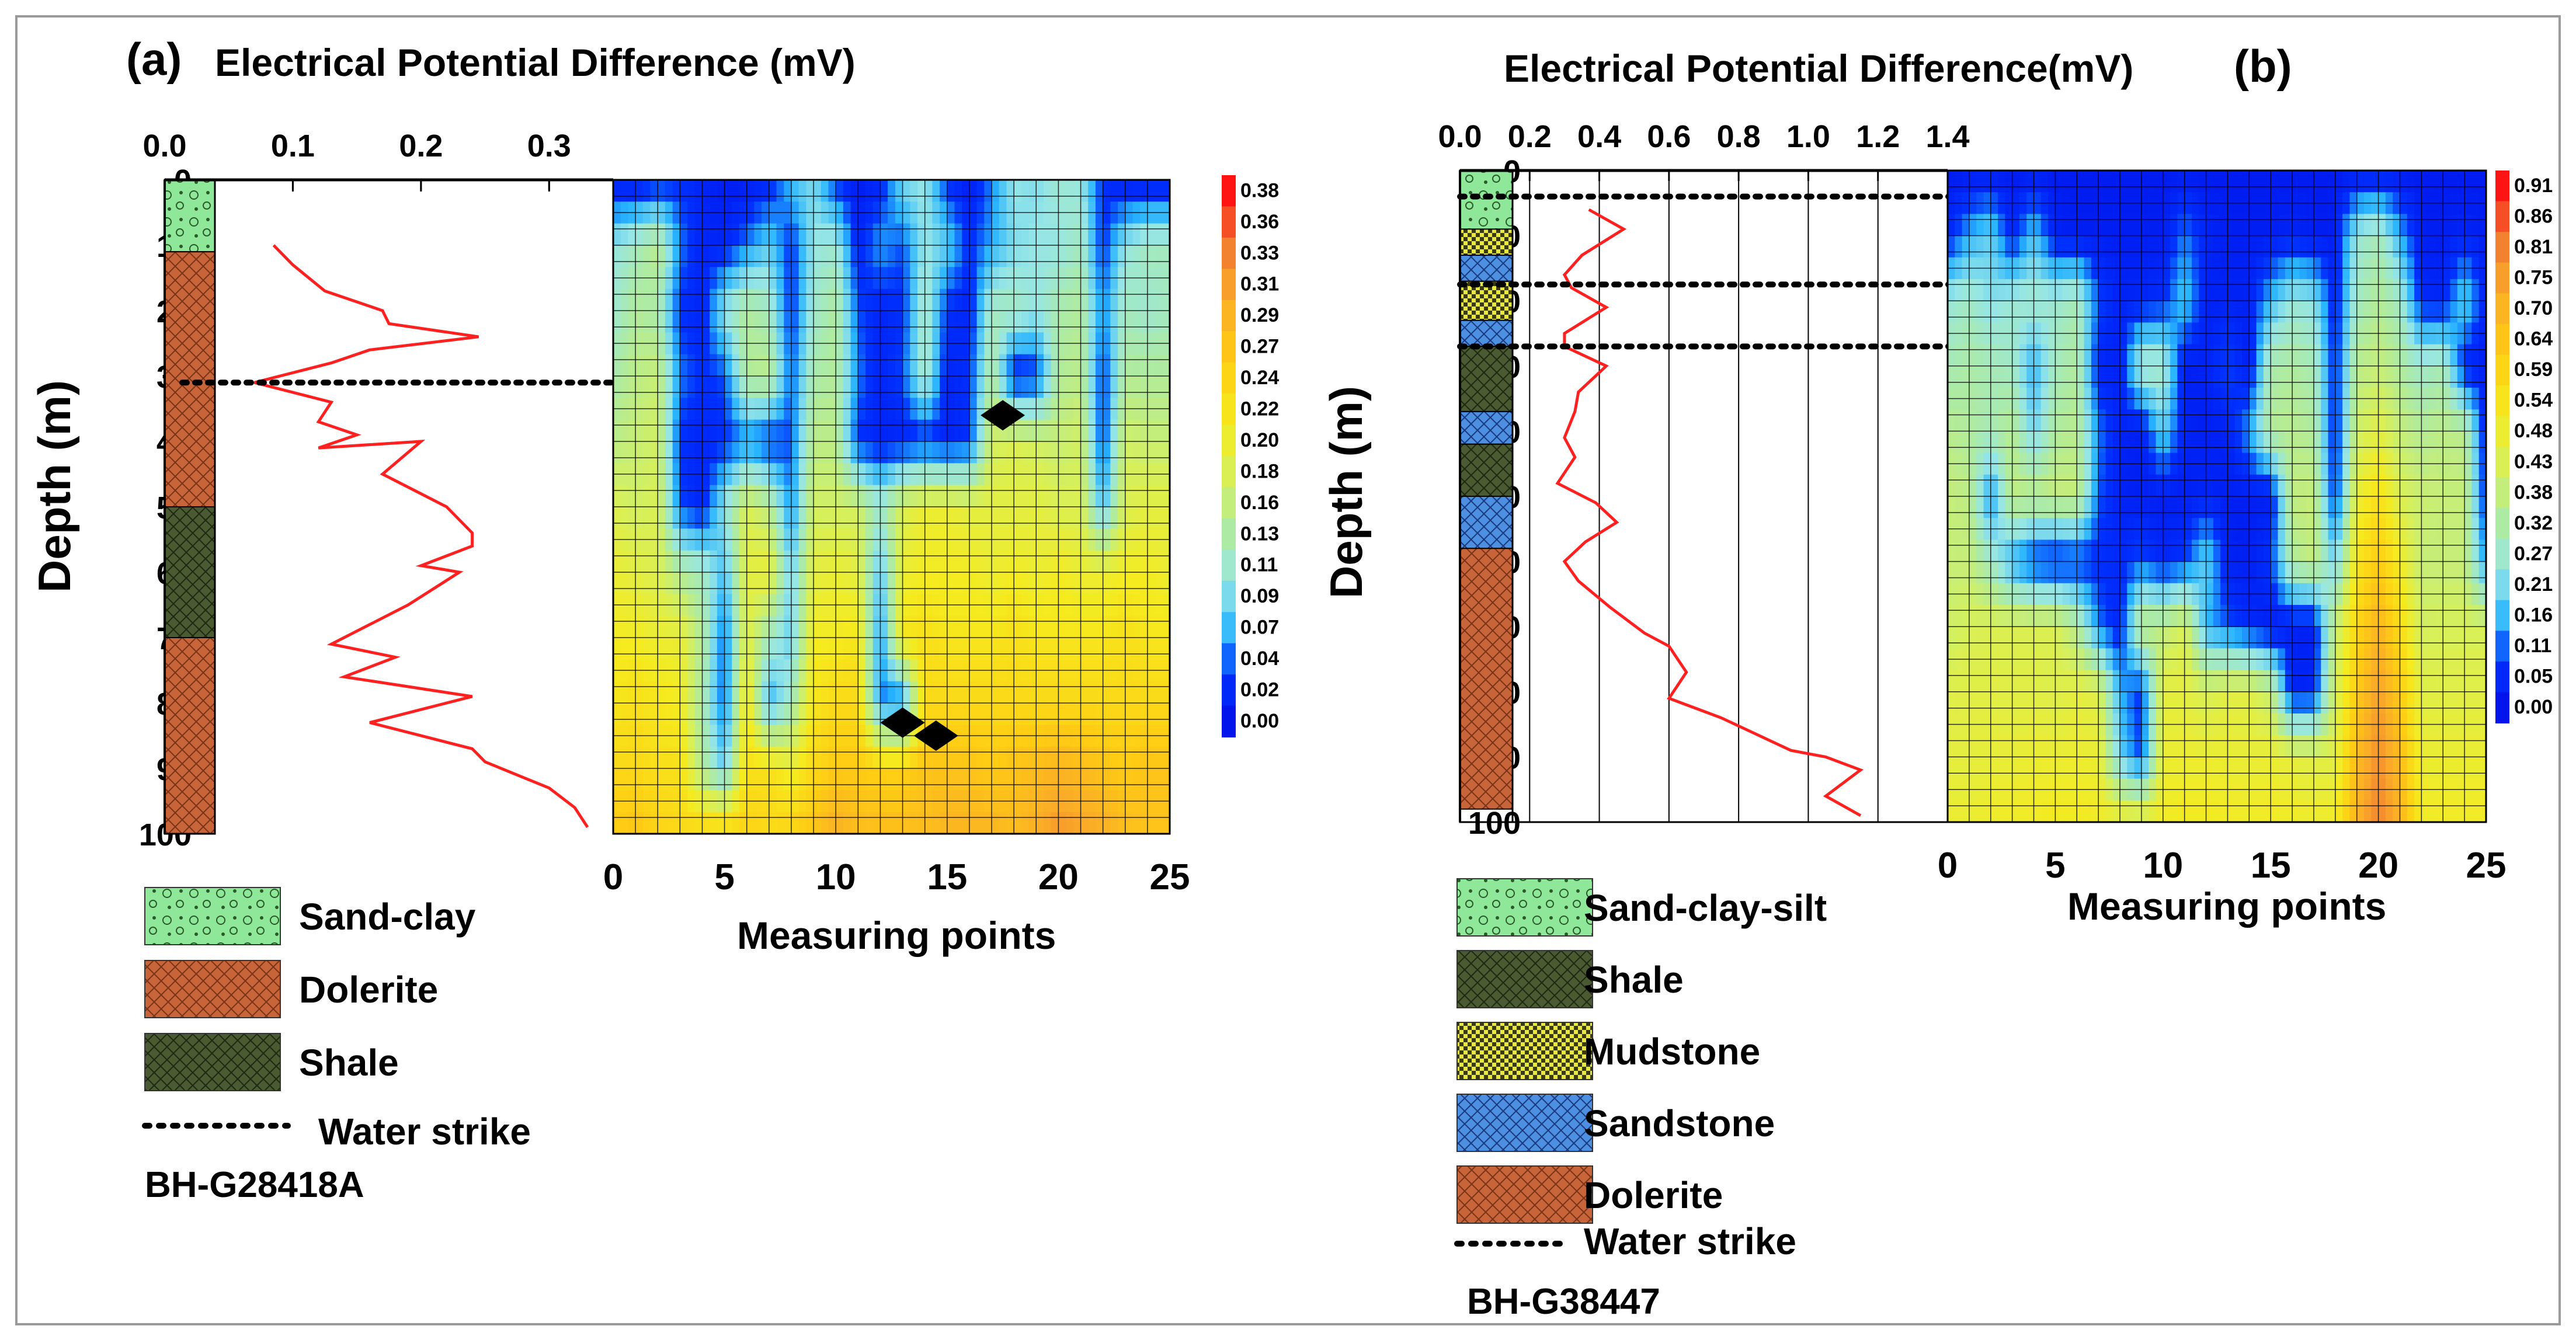 This screenshot has width=2576, height=1340. Describe the element at coordinates (1260, 222) in the screenshot. I see `colorbar-tick-label: 0.36` at that location.